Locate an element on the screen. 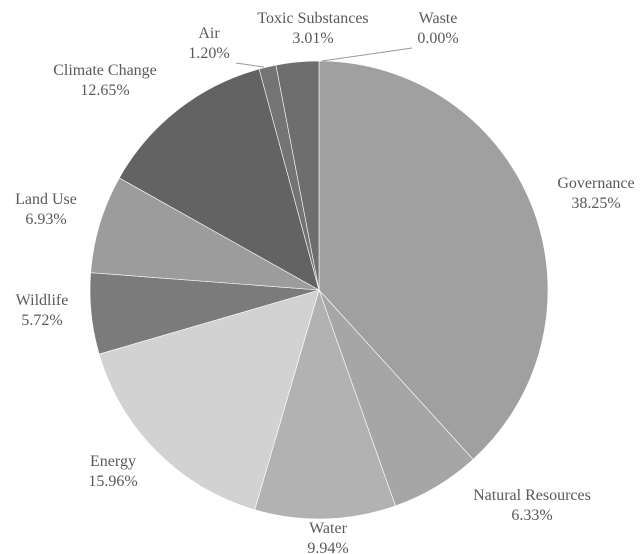  label-toxic-substances: Toxic Substances 3.01% is located at coordinates (312, 28).